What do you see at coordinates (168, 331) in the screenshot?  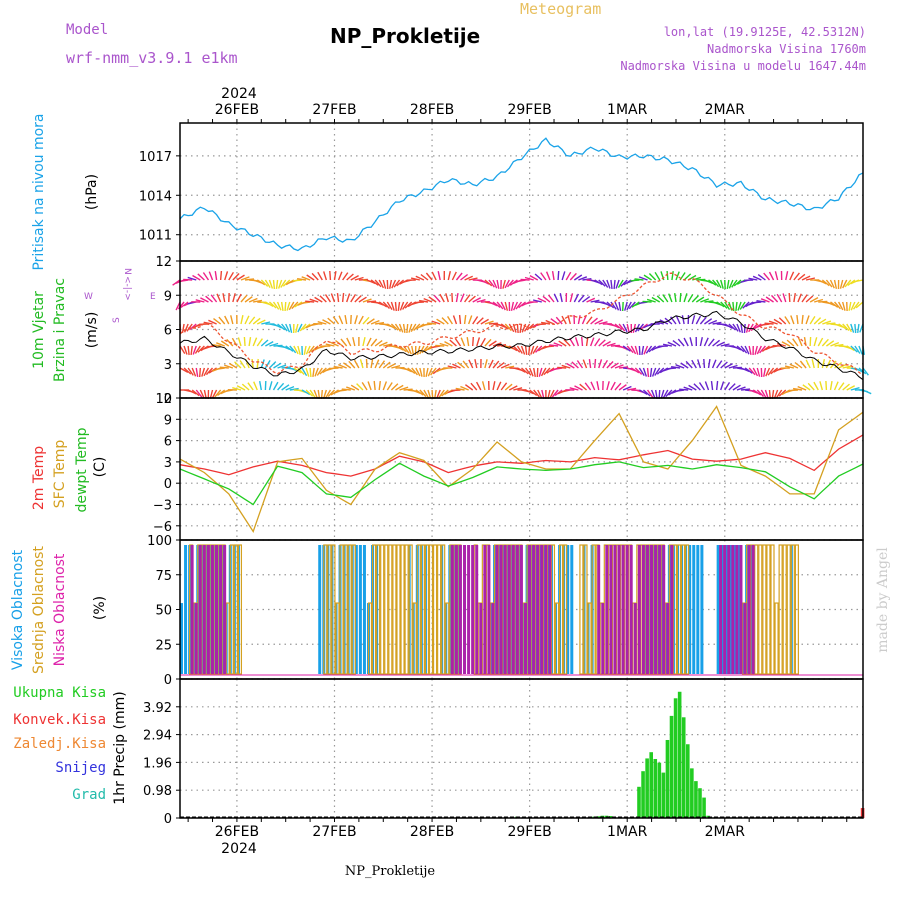 I see `wind-tick: 6` at bounding box center [168, 331].